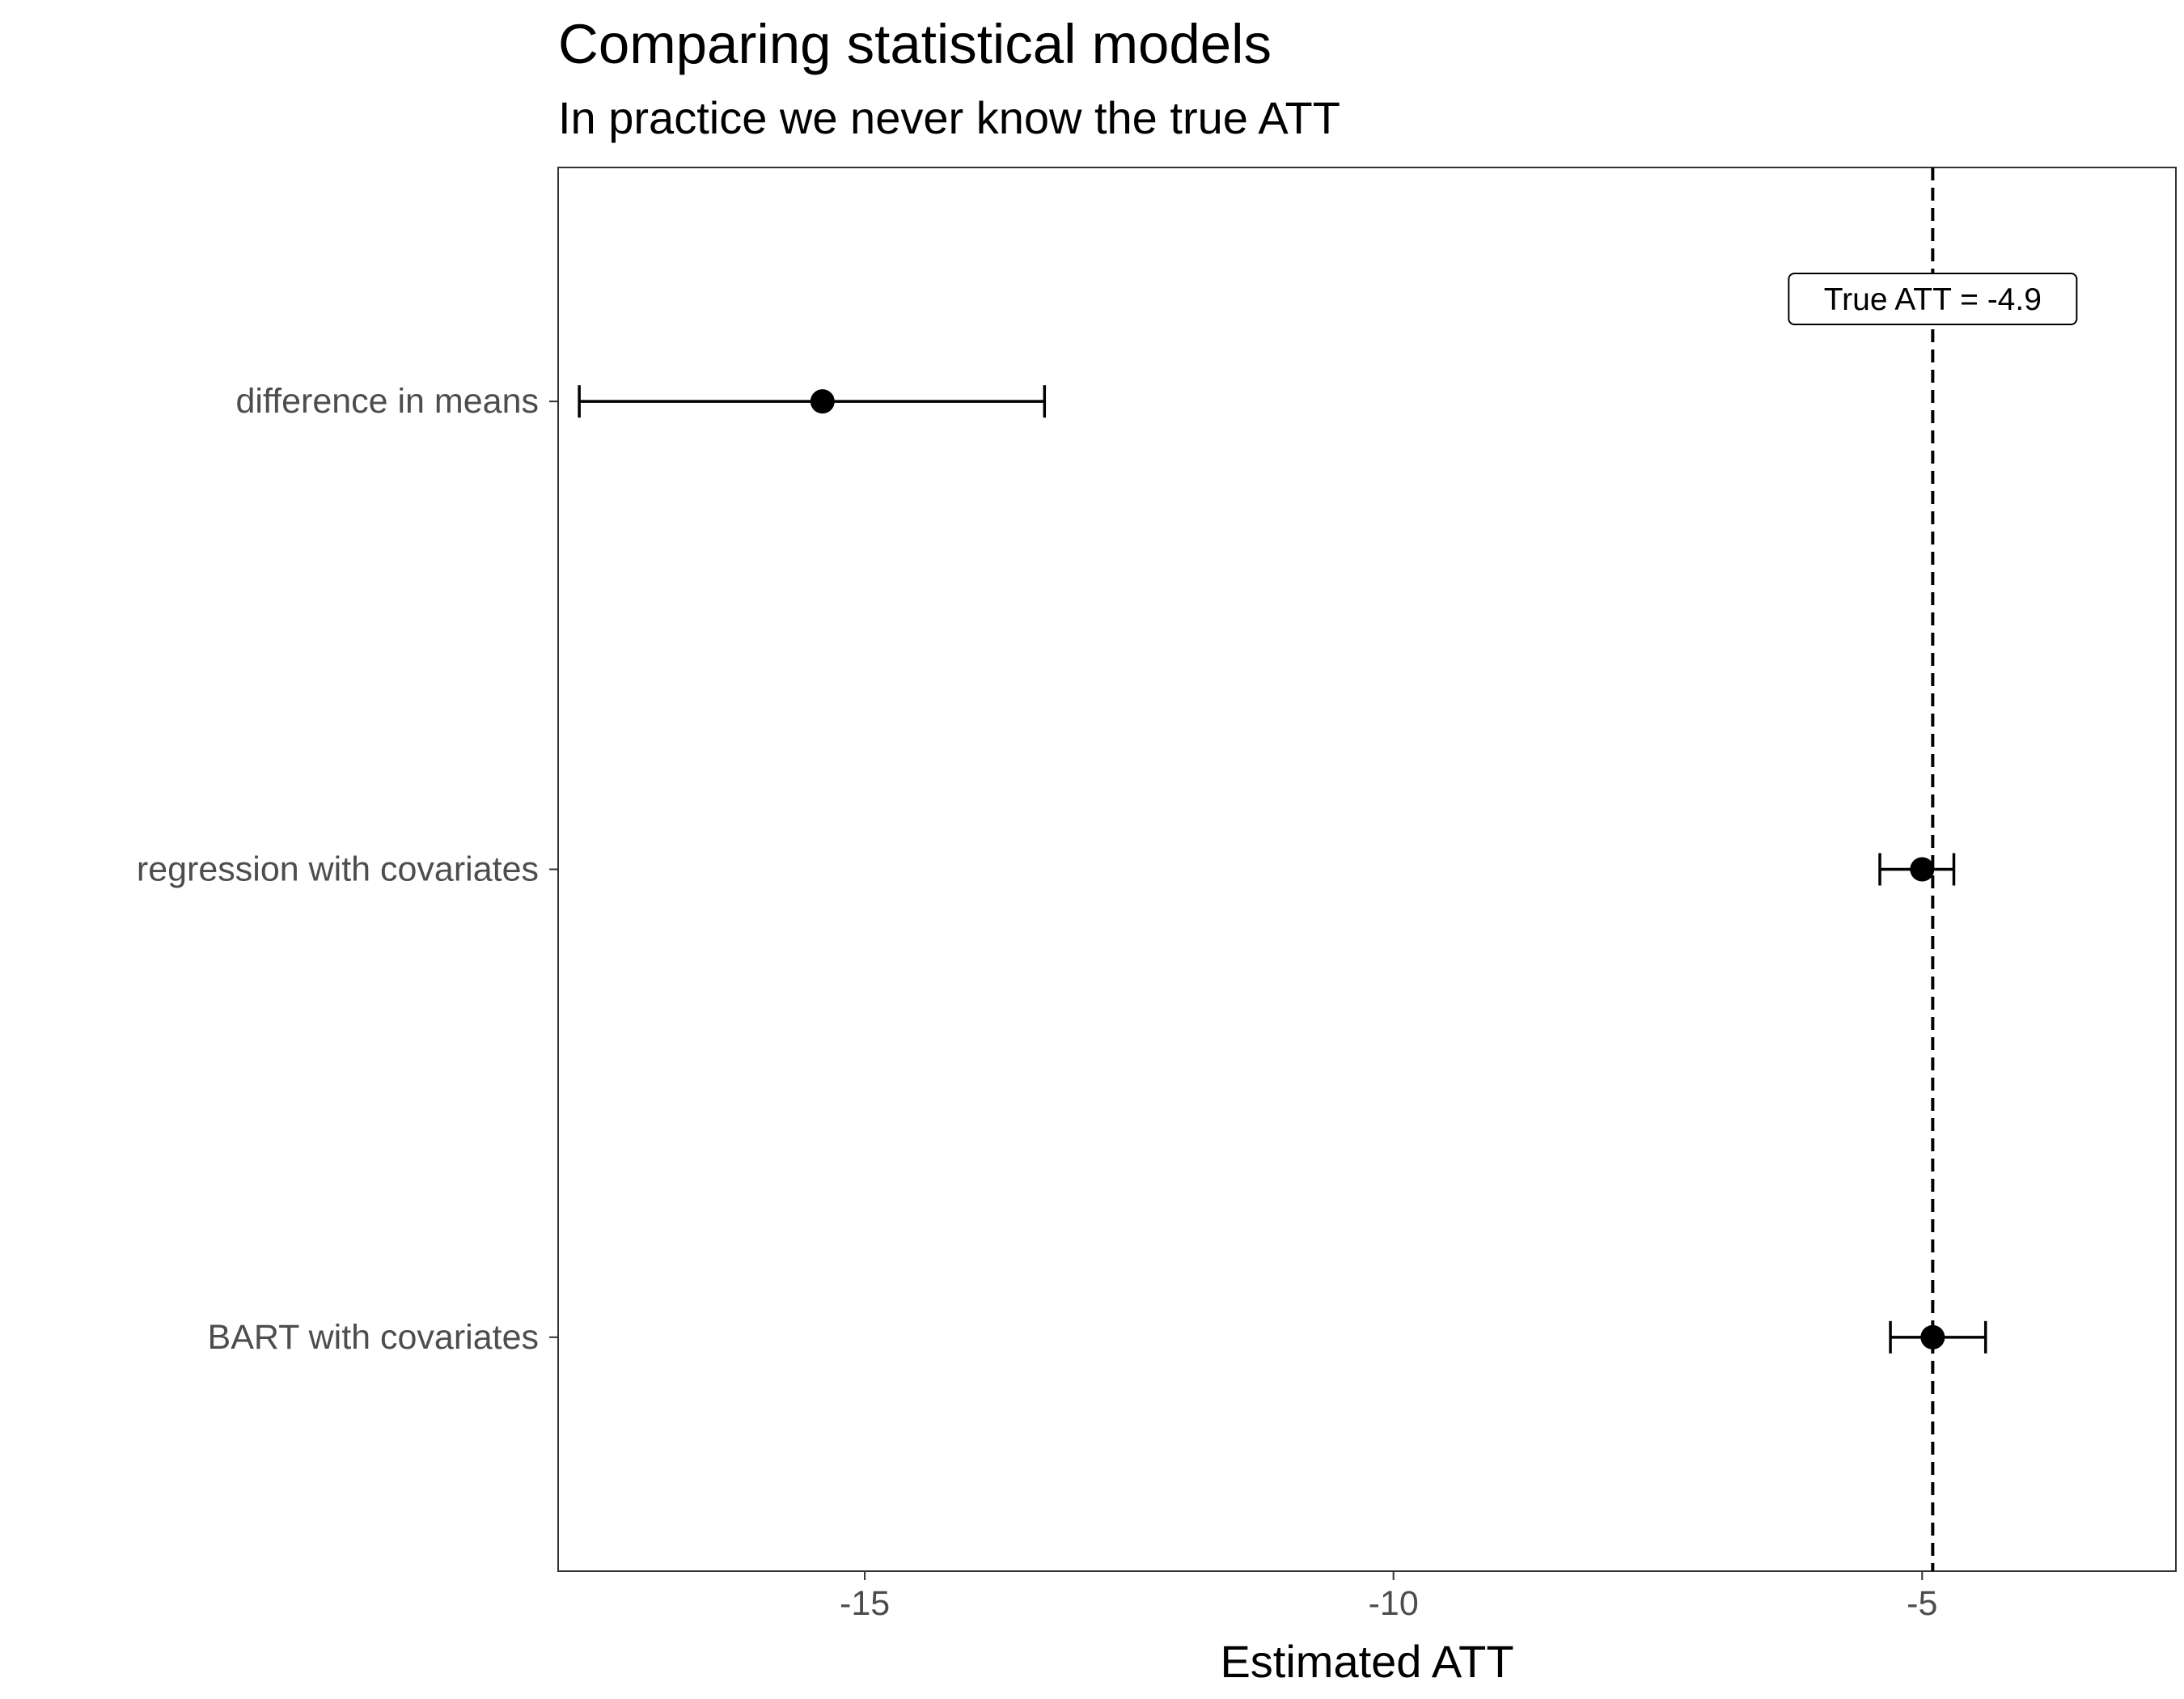  I want to click on x-axis-title: Estimated ATT, so click(1366, 1661).